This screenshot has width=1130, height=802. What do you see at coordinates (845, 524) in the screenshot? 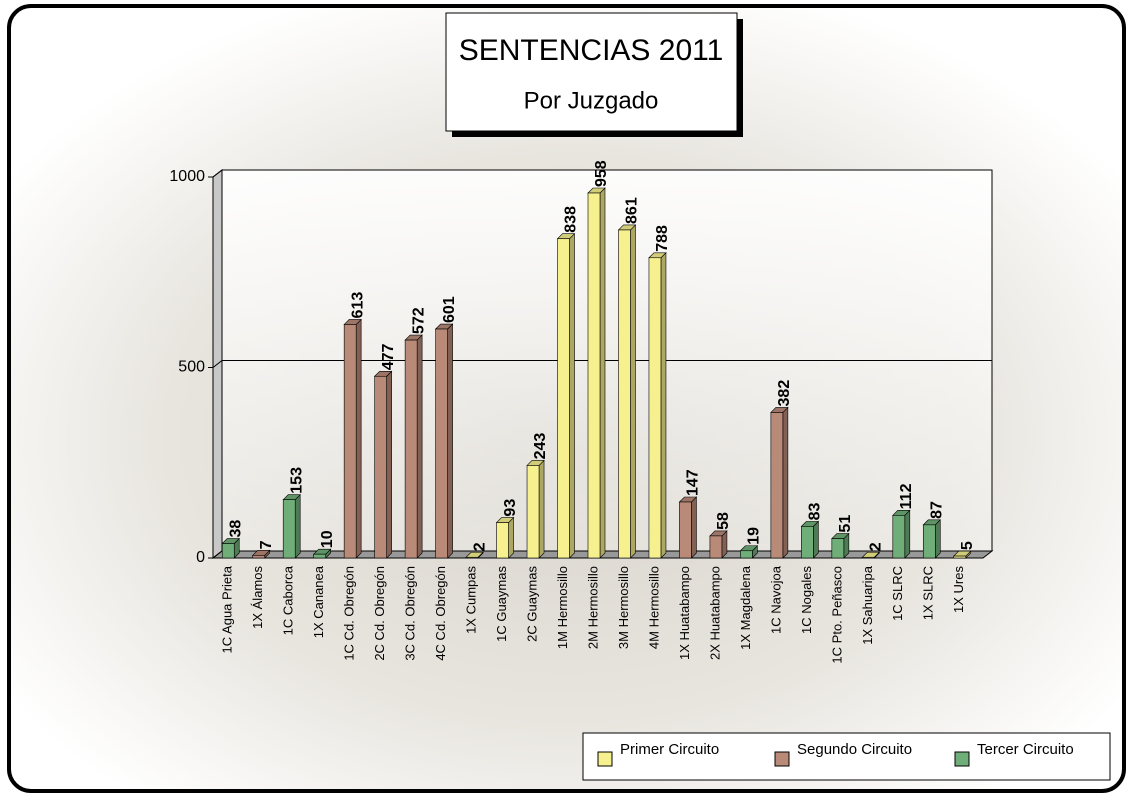
I see `value-label: 51` at bounding box center [845, 524].